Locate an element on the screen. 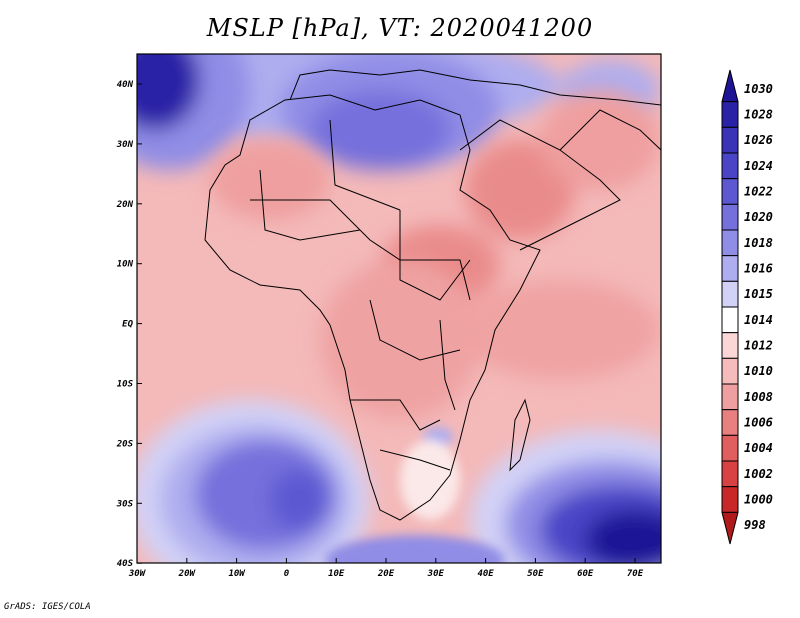 Image resolution: width=800 pixels, height=618 pixels. legend-label: 1006 is located at coordinates (758, 423).